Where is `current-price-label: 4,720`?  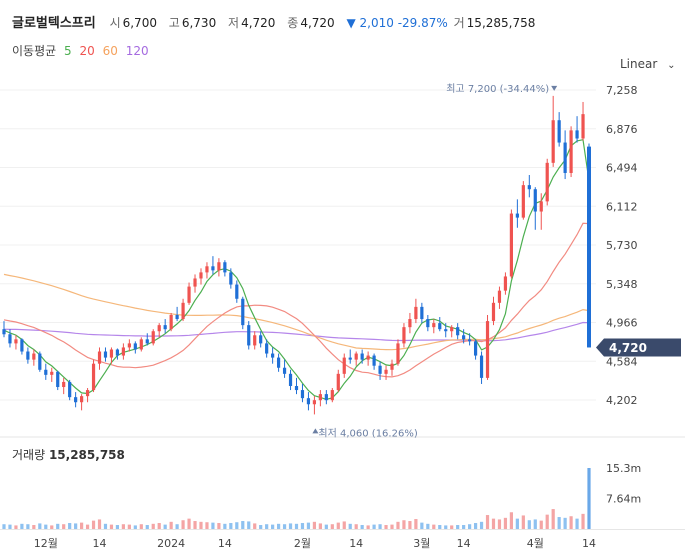
current-price-label: 4,720 is located at coordinates (628, 348).